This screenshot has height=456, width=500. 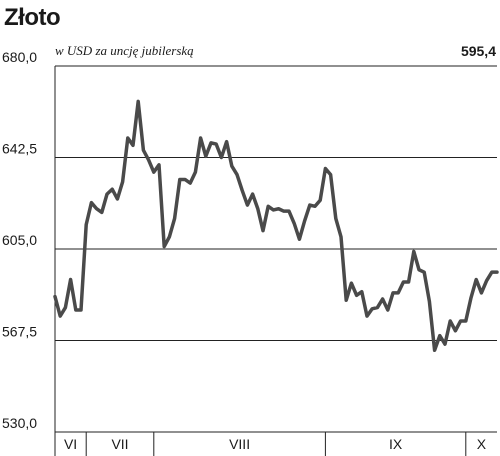 What do you see at coordinates (19, 423) in the screenshot?
I see `y-tick-label: 530,0` at bounding box center [19, 423].